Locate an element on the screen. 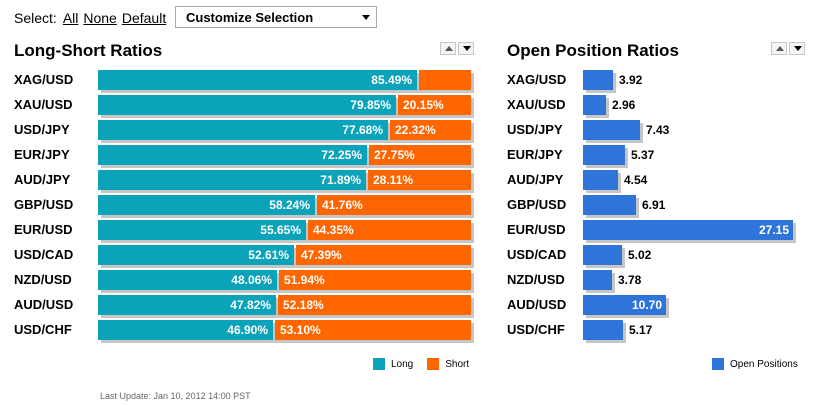 The width and height of the screenshot is (815, 405). short-bar: 41.76% is located at coordinates (394, 205).